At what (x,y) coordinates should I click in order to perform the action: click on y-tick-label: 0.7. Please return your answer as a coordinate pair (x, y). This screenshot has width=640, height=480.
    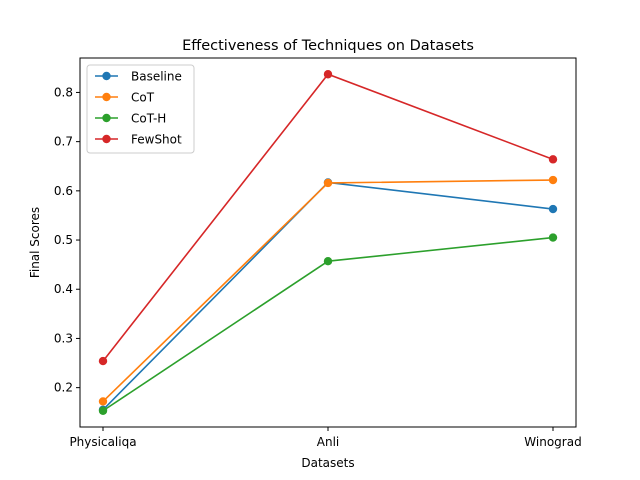
    Looking at the image, I should click on (63, 142).